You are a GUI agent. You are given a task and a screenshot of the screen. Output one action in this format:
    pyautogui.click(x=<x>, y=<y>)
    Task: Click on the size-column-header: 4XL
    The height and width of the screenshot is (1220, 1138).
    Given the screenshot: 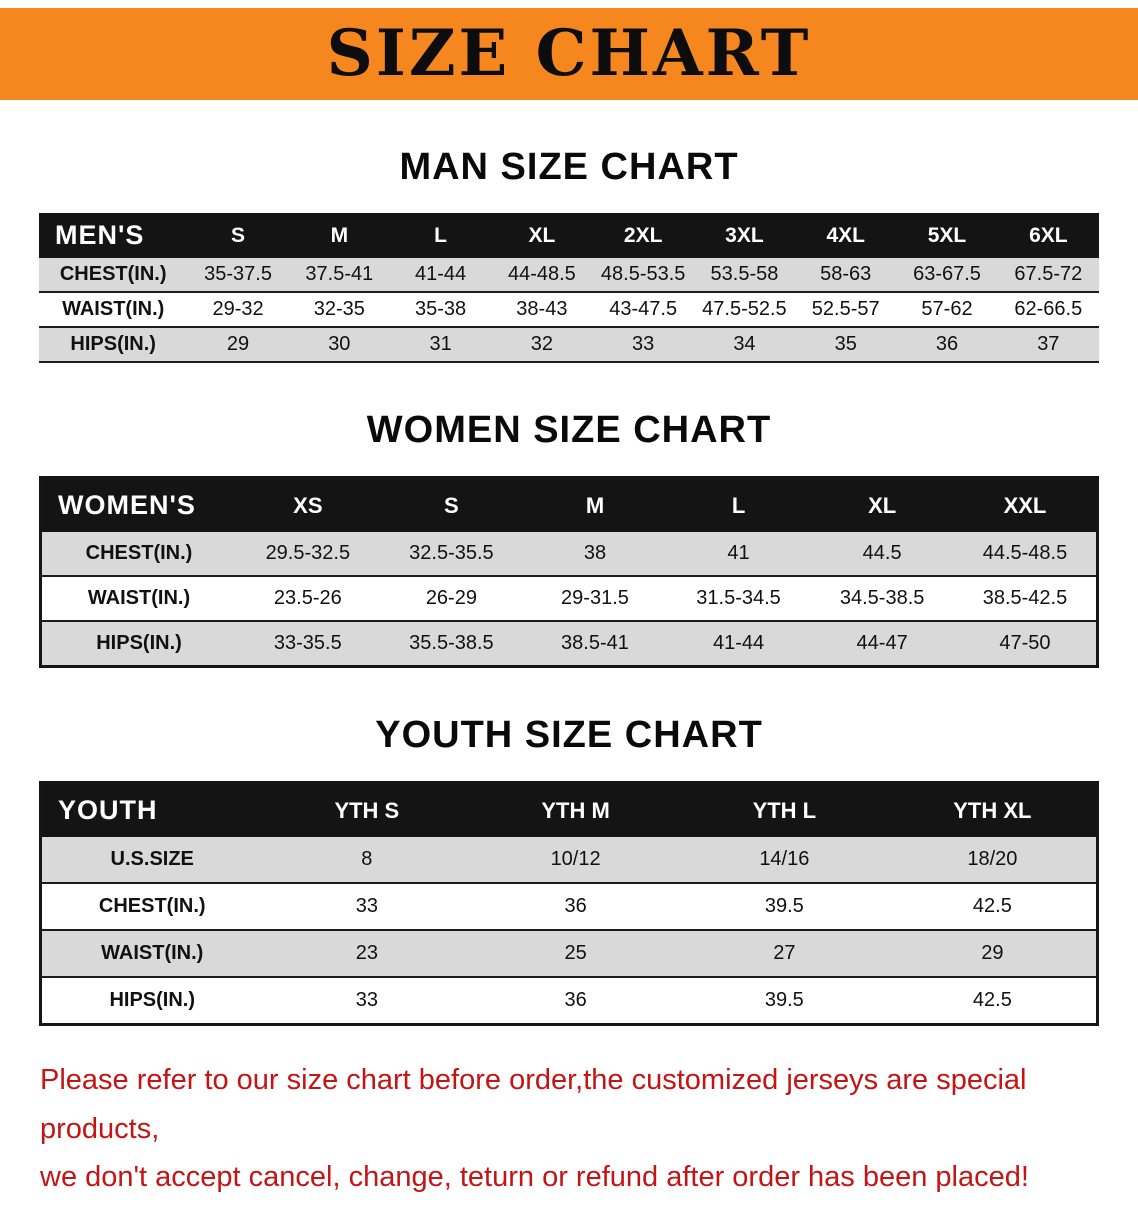 What is the action you would take?
    pyautogui.click(x=846, y=235)
    